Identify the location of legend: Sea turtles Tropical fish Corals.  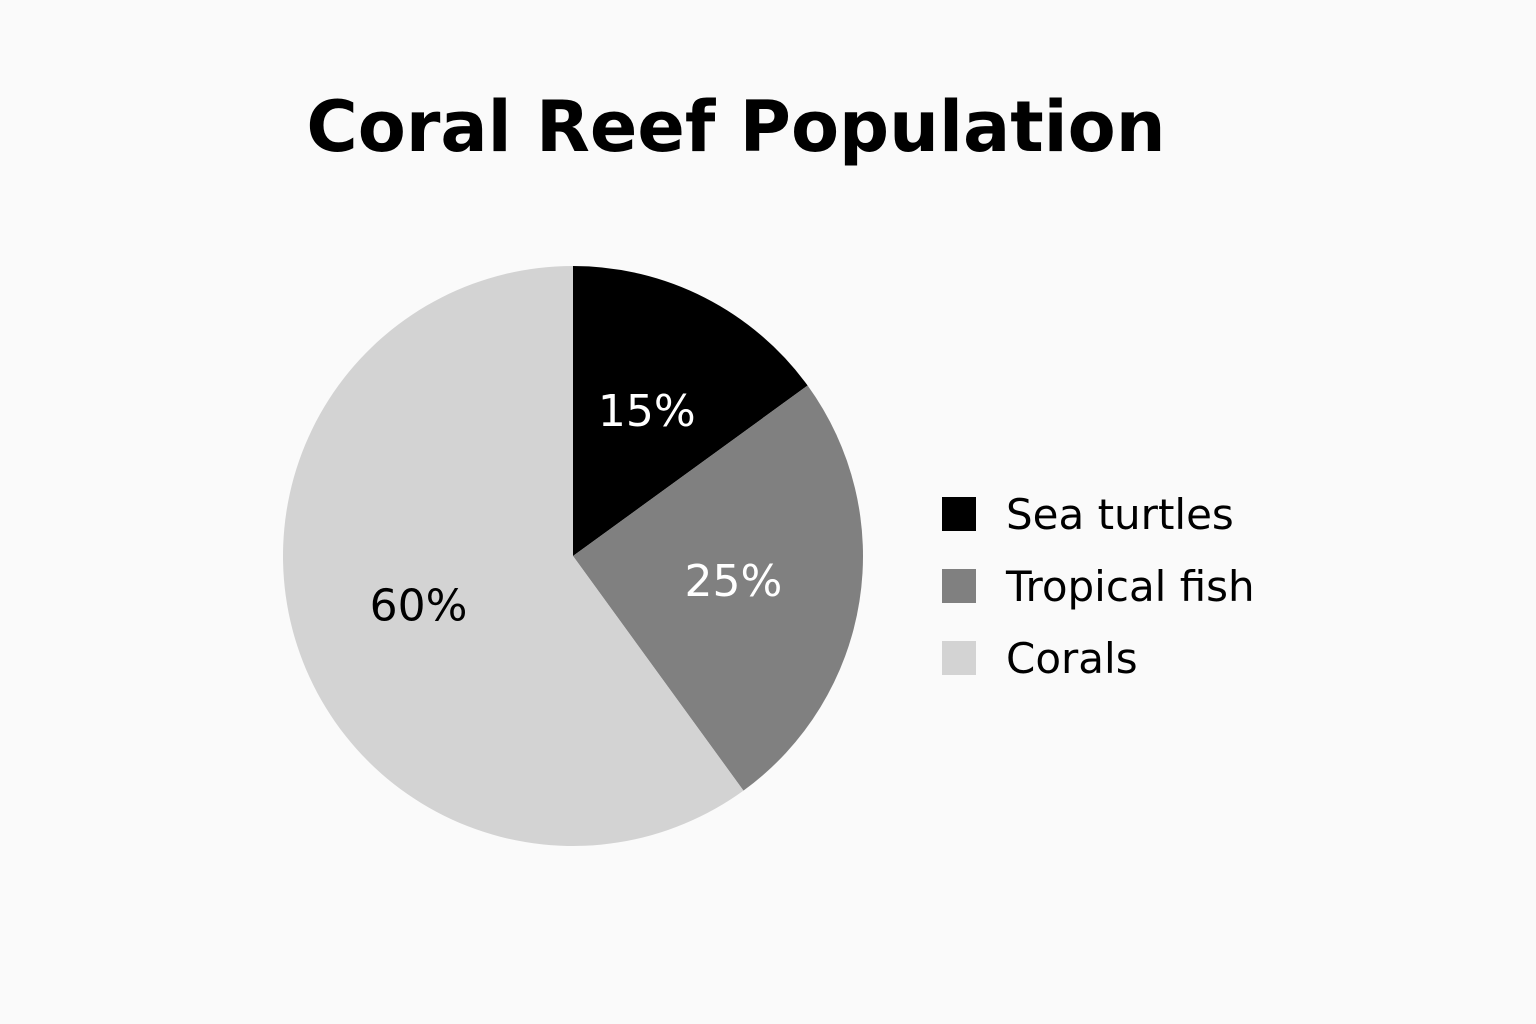
(1098, 596).